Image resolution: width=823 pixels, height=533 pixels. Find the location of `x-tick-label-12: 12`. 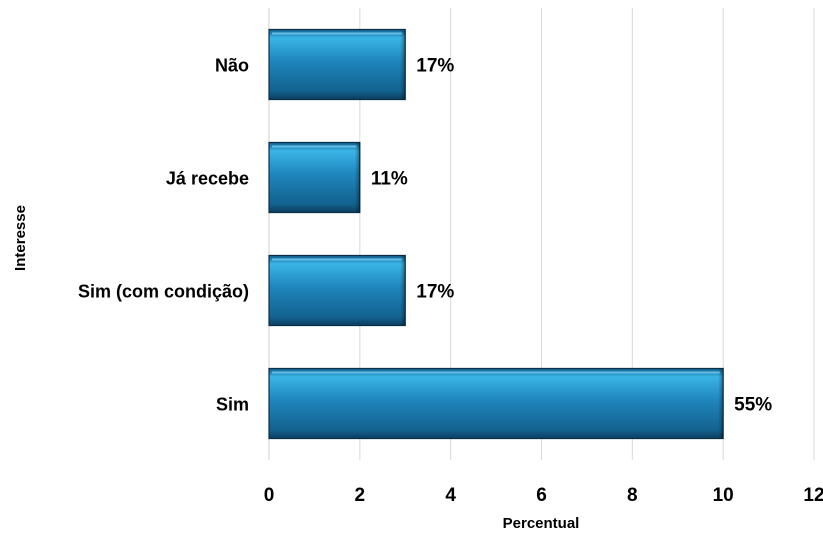

x-tick-label-12: 12 is located at coordinates (813, 495).